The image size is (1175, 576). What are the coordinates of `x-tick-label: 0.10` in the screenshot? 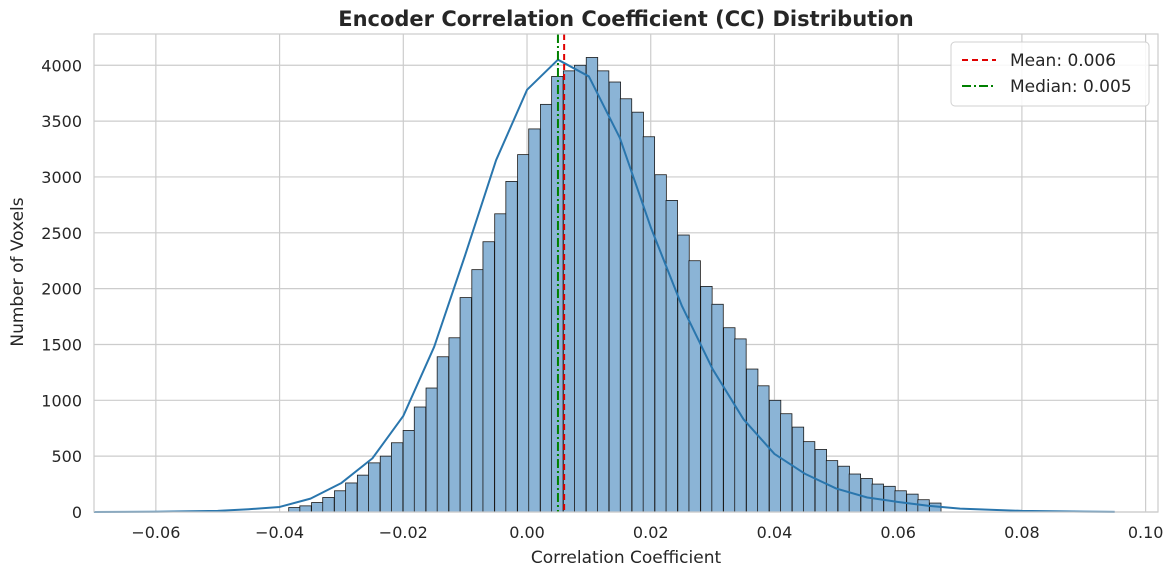 It's located at (1146, 532).